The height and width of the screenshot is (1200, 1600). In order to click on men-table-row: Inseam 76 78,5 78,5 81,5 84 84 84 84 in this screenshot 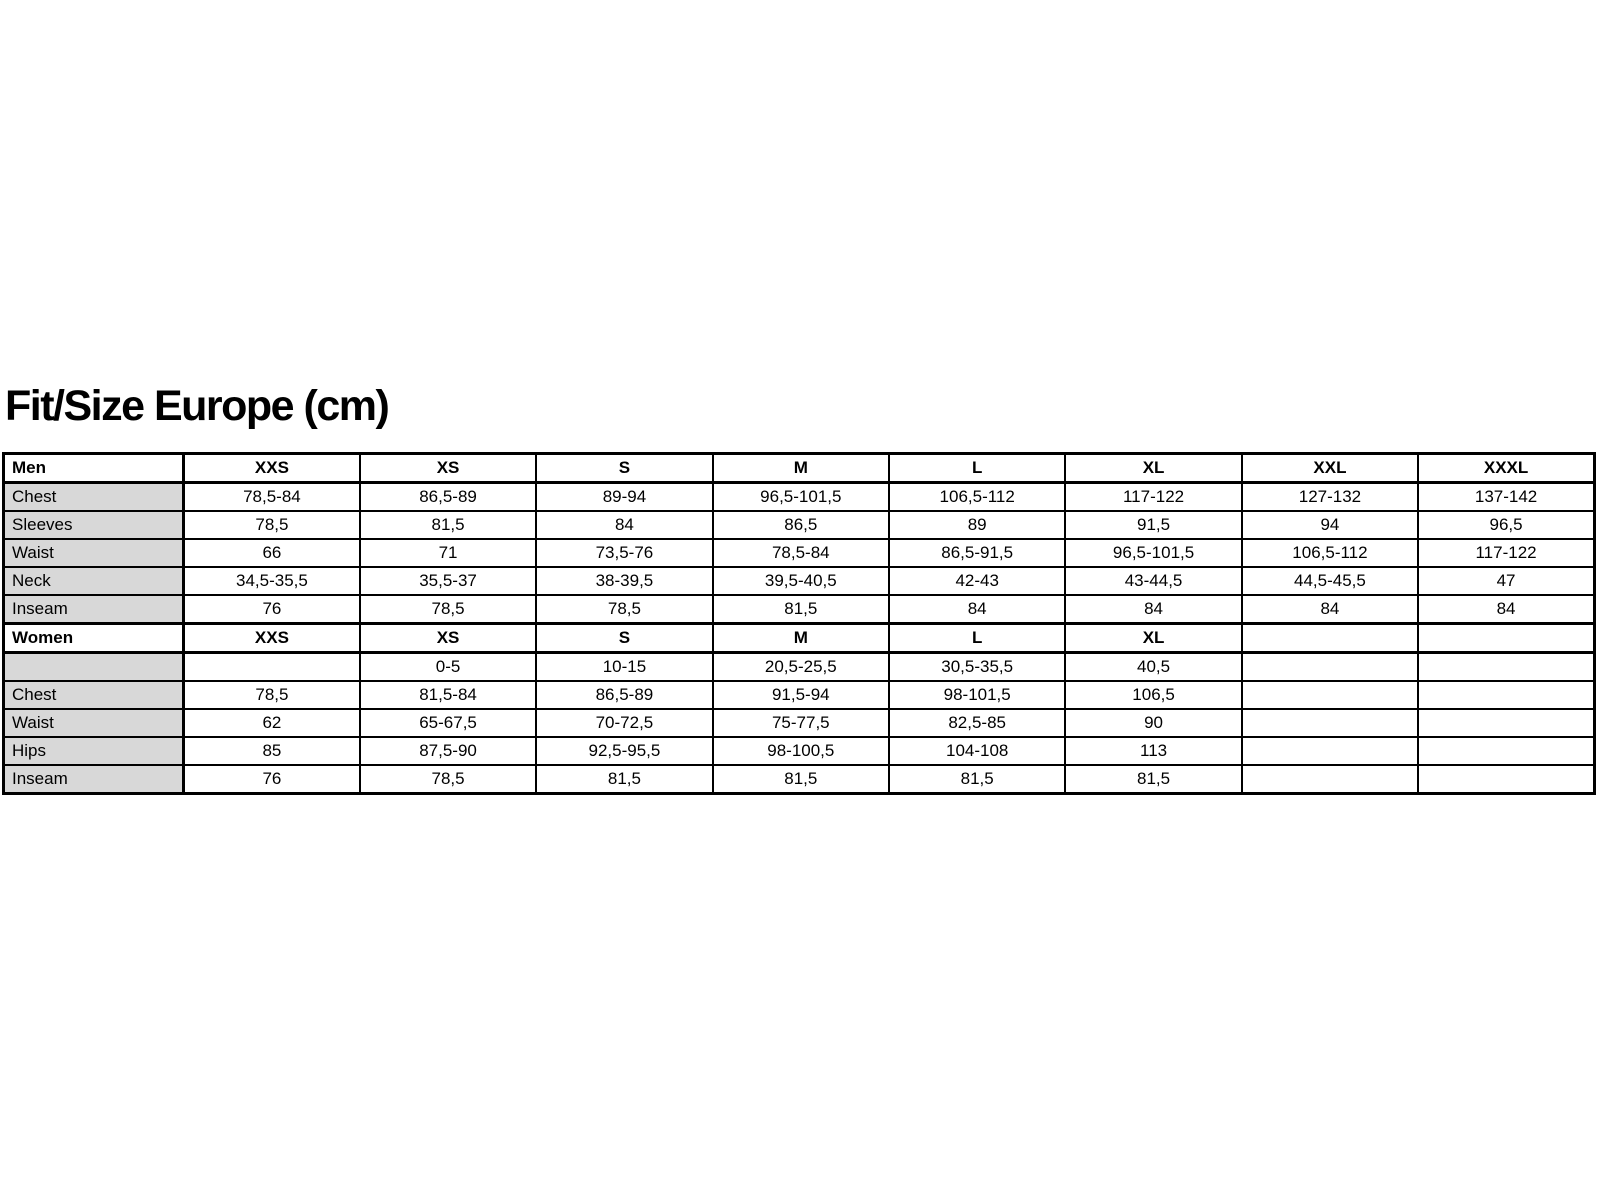, I will do `click(799, 609)`.